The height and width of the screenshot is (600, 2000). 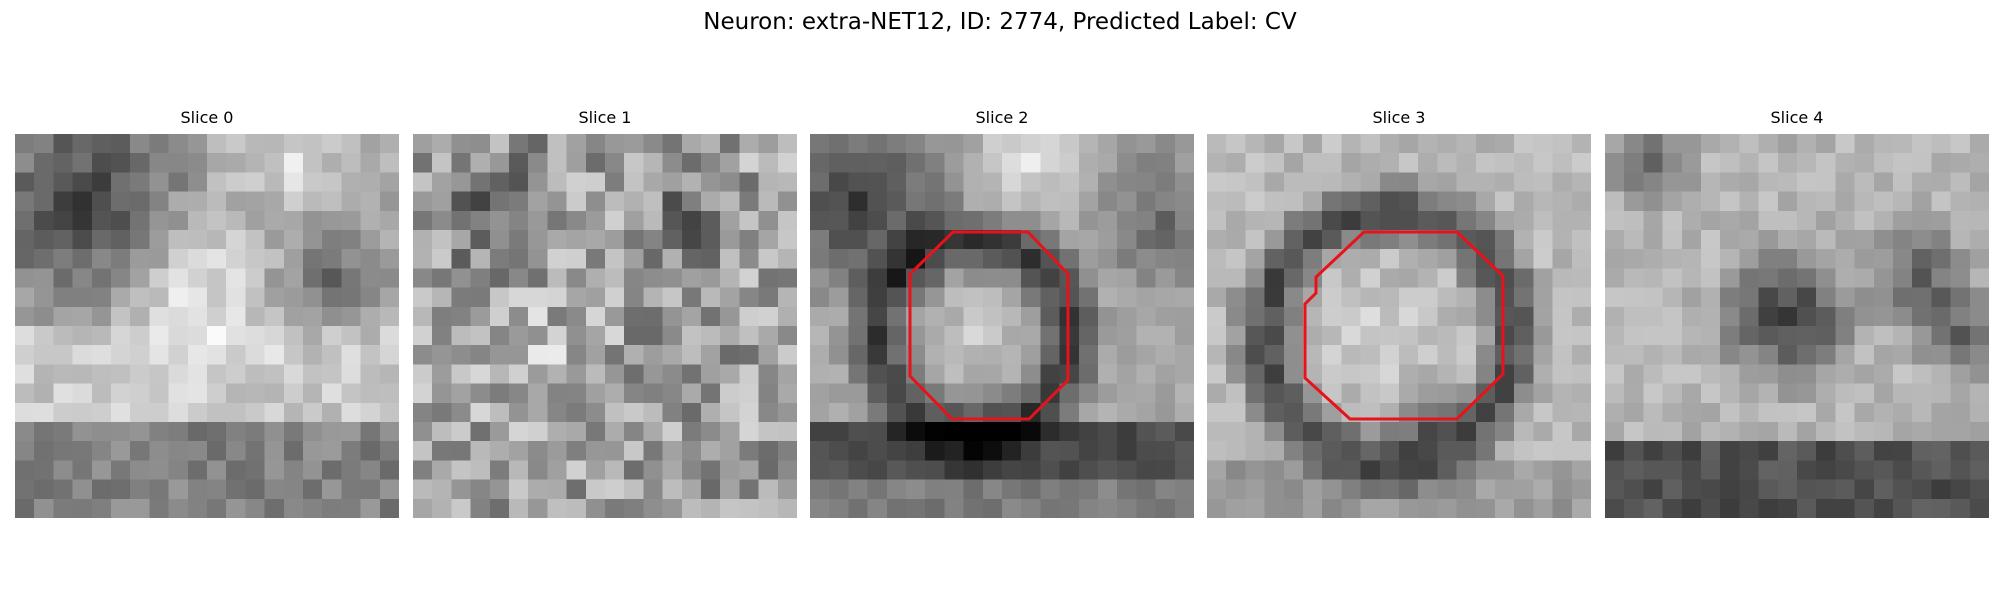 I want to click on slice-panel-4: Slice 4, so click(x=1797, y=313).